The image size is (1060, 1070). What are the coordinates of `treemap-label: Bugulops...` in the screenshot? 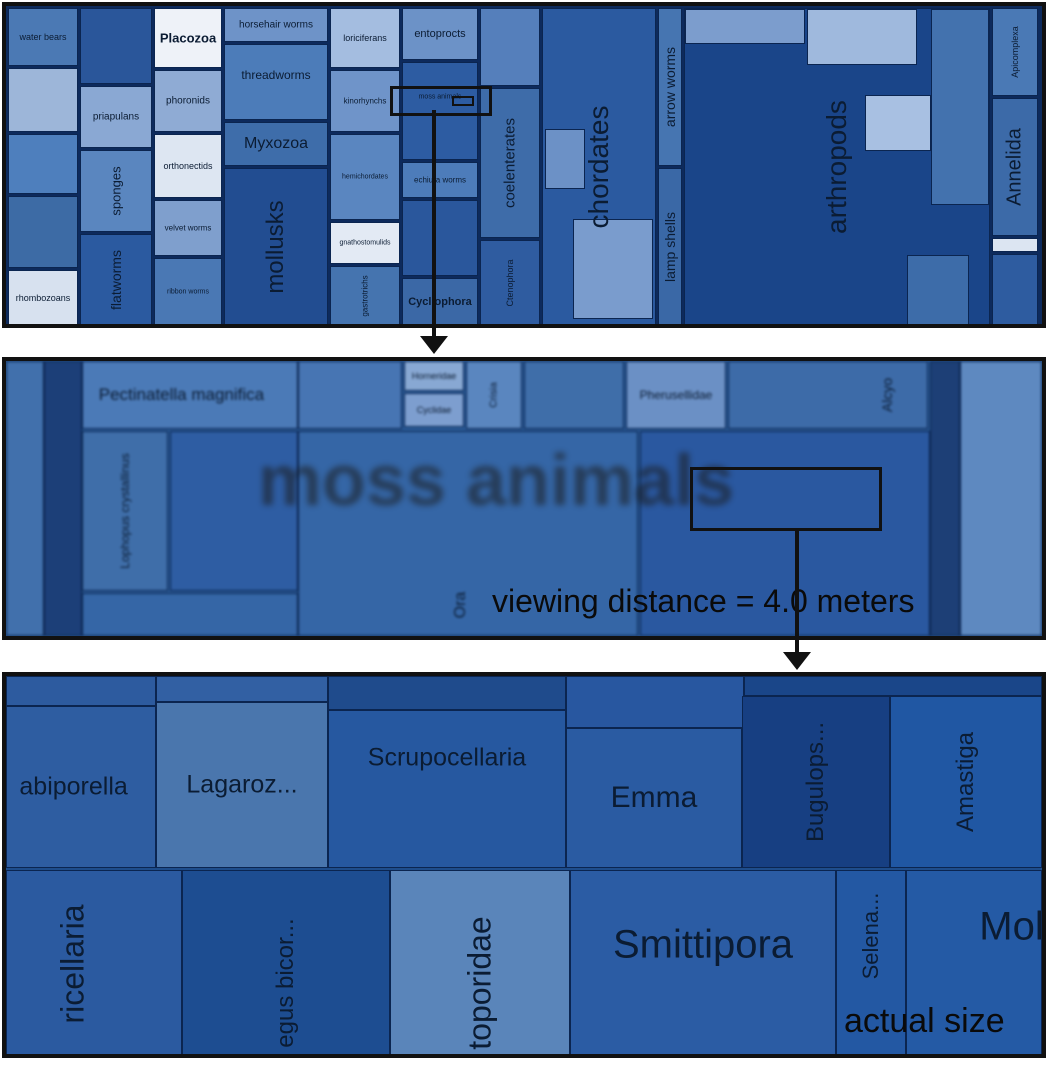 It's located at (815, 782).